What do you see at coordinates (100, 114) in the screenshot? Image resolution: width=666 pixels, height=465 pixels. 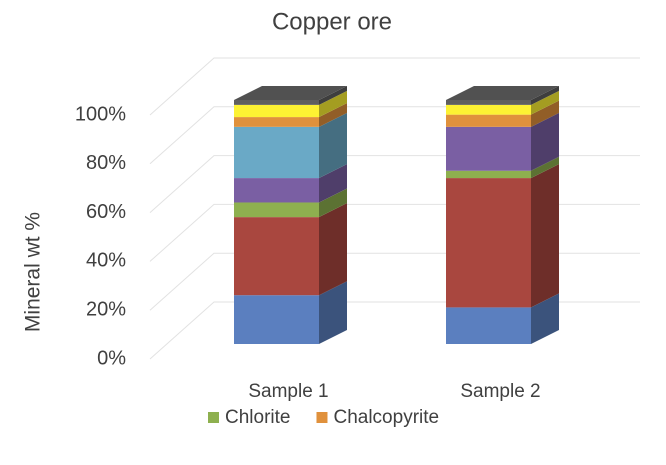 I see `y-tick-label: 100%` at bounding box center [100, 114].